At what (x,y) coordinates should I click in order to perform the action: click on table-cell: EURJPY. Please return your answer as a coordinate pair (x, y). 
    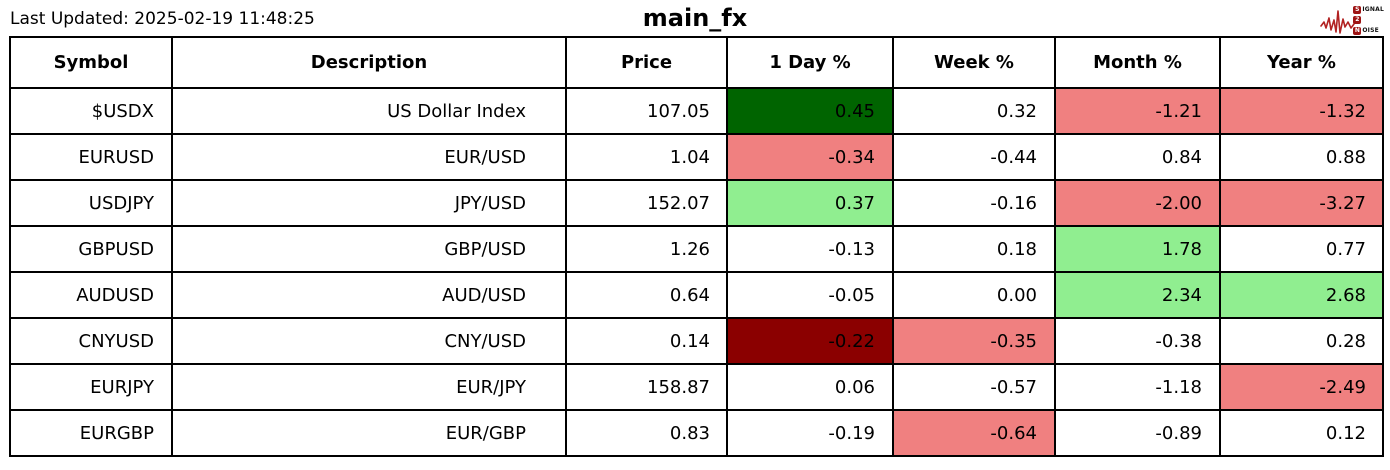
    Looking at the image, I should click on (91, 387).